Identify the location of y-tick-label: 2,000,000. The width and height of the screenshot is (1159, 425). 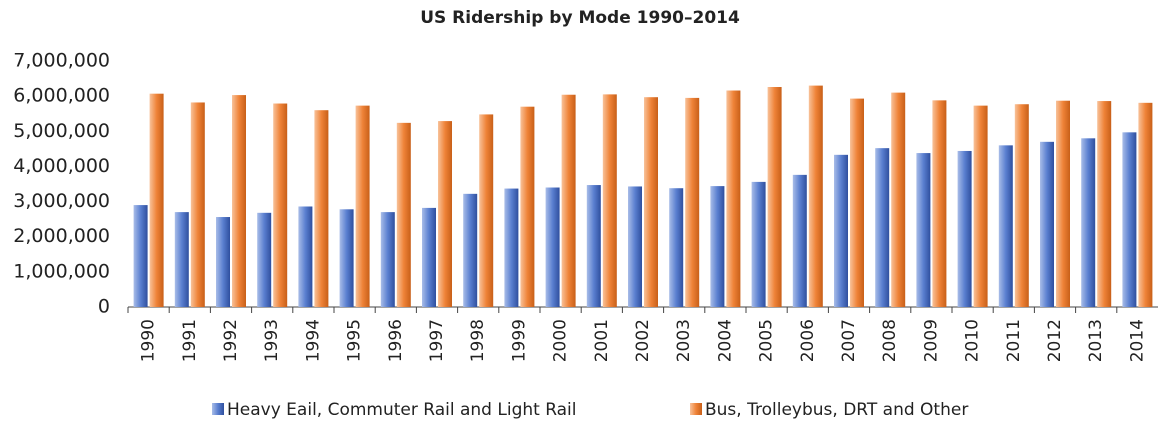
(61, 236).